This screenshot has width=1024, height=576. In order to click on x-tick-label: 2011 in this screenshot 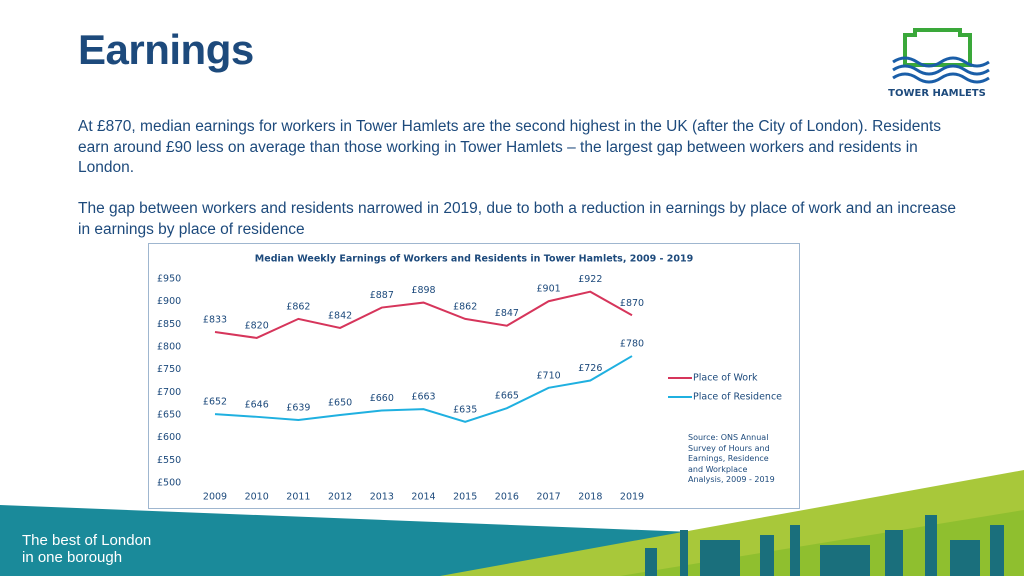, I will do `click(298, 497)`.